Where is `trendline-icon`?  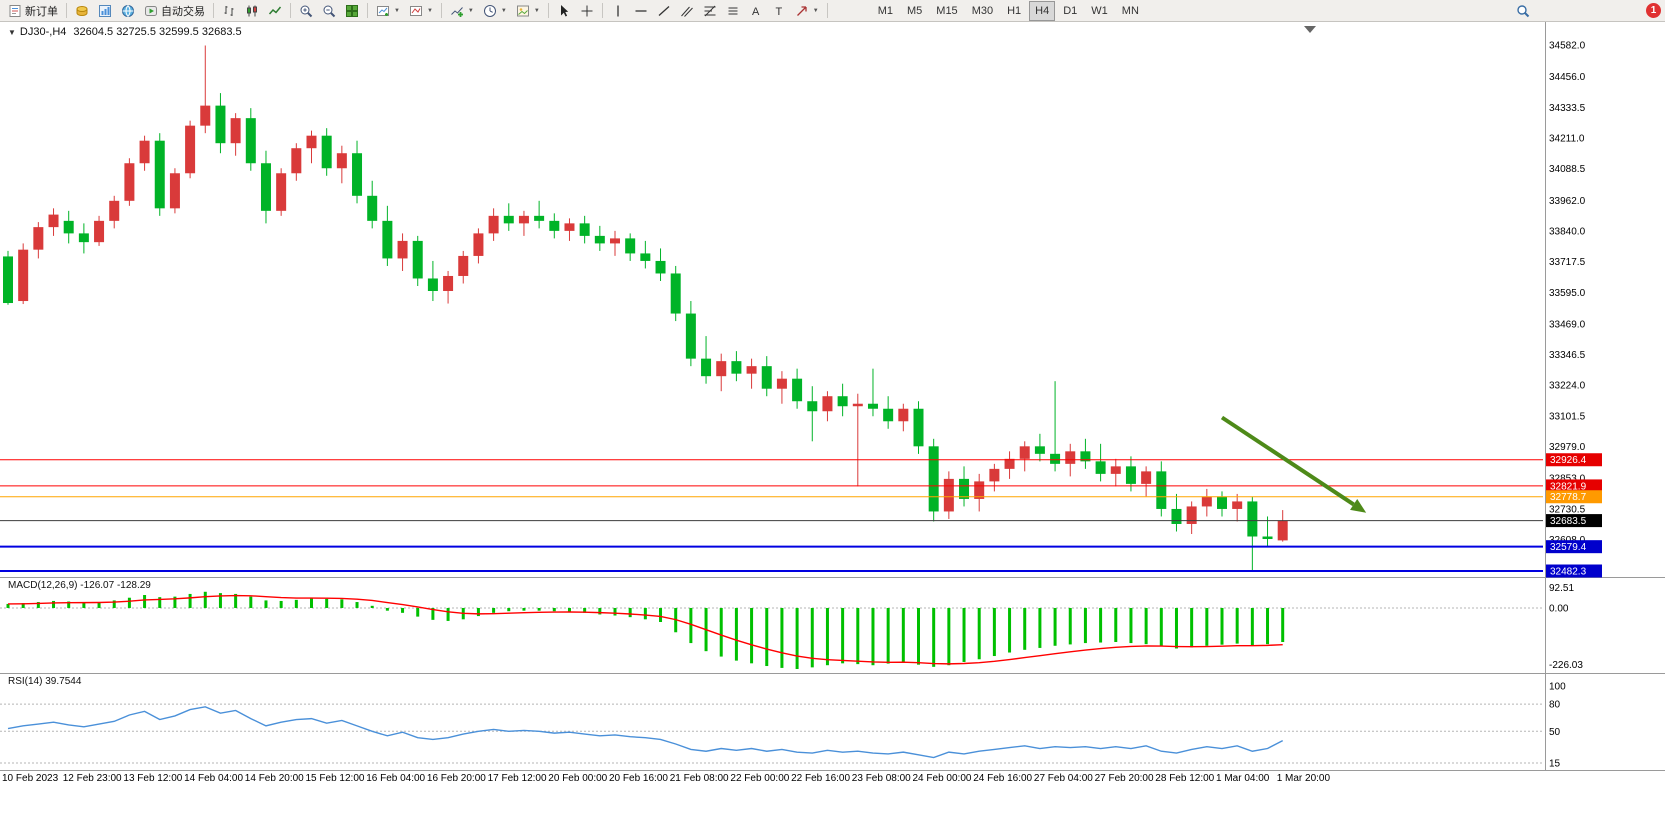
trendline-icon is located at coordinates (664, 10).